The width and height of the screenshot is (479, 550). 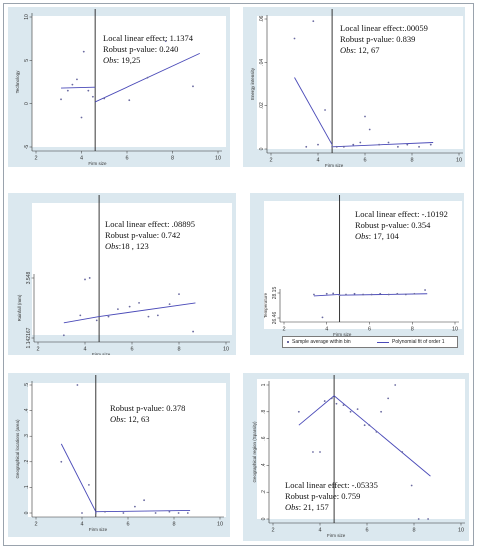 What do you see at coordinates (418, 342) in the screenshot?
I see `legend-line-label: Polynomial fit of order 1` at bounding box center [418, 342].